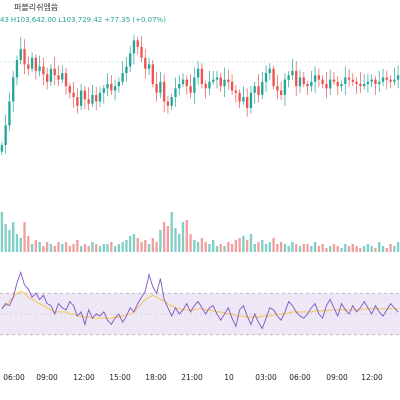 The height and width of the screenshot is (400, 400). I want to click on time-tick-label: 18:00, so click(156, 377).